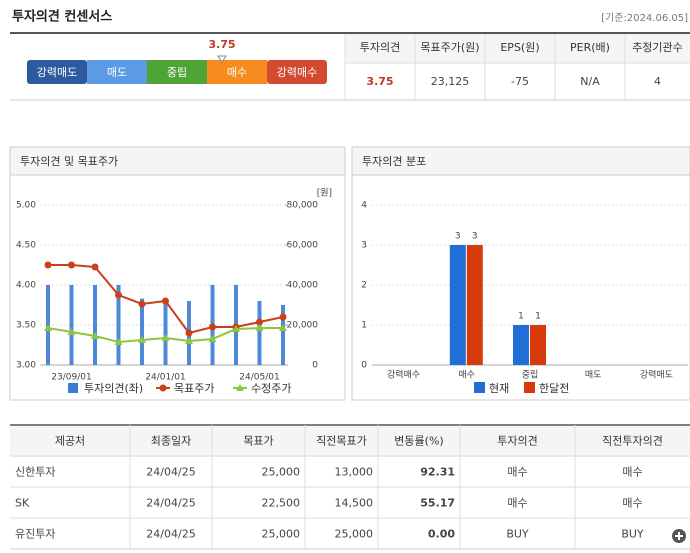 This screenshot has width=690, height=553. I want to click on summary-header-bg, so click(517, 48).